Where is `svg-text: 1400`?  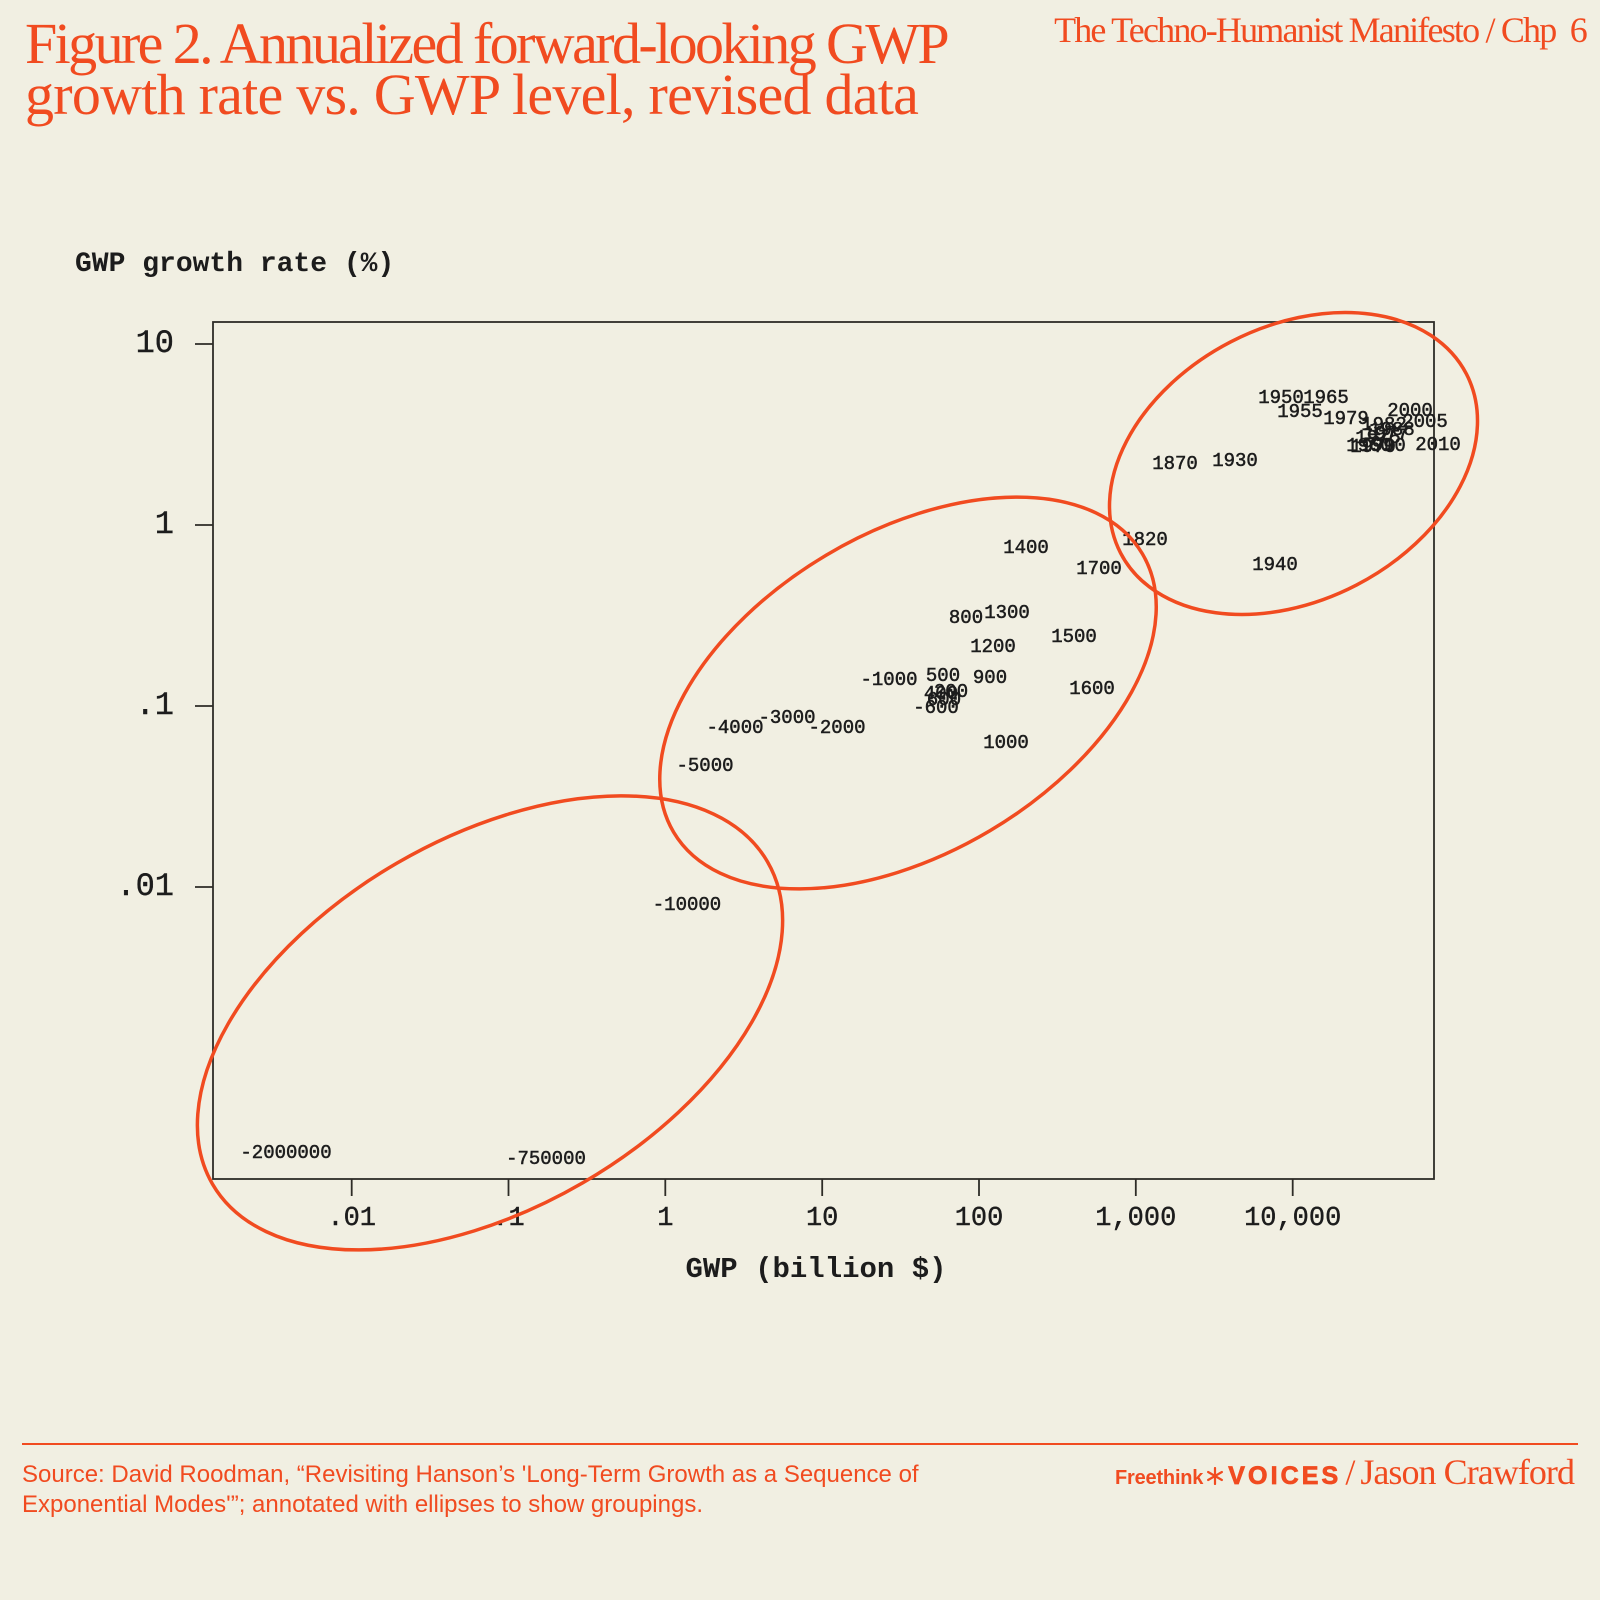 svg-text: 1400 is located at coordinates (1026, 548).